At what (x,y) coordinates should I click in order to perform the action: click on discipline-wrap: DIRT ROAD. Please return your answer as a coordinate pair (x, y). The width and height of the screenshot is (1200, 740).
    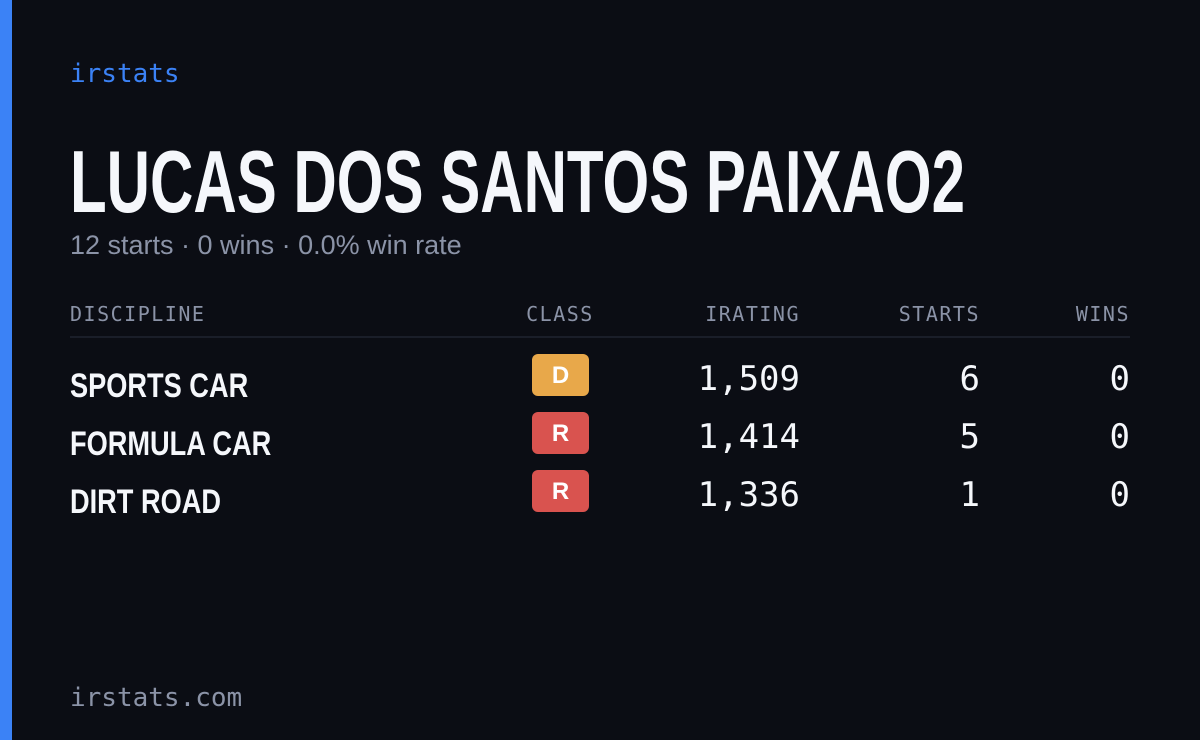
    Looking at the image, I should click on (145, 501).